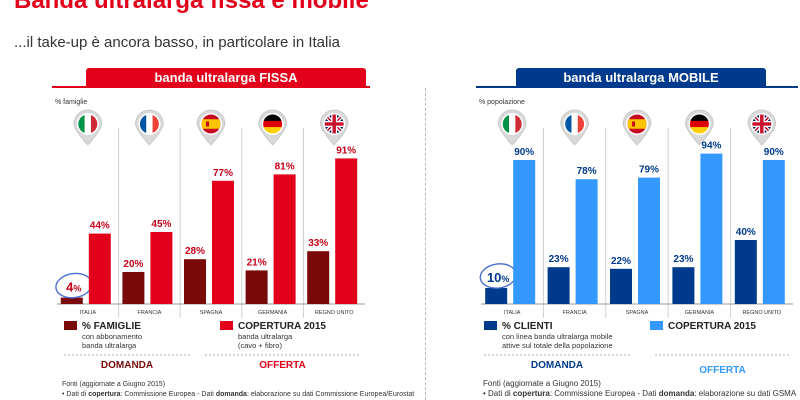 The height and width of the screenshot is (400, 800). Describe the element at coordinates (231, 394) in the screenshot. I see `fixed-sources-part: domanda` at that location.